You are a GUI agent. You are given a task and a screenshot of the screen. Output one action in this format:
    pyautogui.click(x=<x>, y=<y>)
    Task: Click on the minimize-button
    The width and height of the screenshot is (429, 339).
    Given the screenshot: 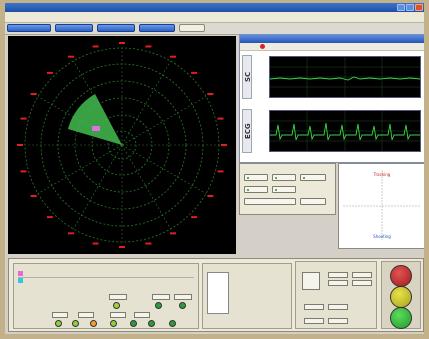 What is the action you would take?
    pyautogui.click(x=401, y=7)
    